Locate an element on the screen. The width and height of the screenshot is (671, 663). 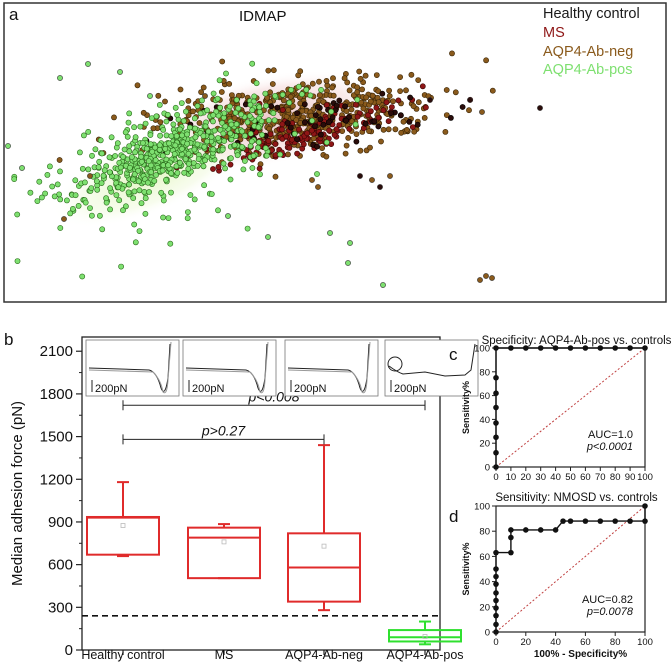
comparison-label: p>0.27 is located at coordinates (223, 430).